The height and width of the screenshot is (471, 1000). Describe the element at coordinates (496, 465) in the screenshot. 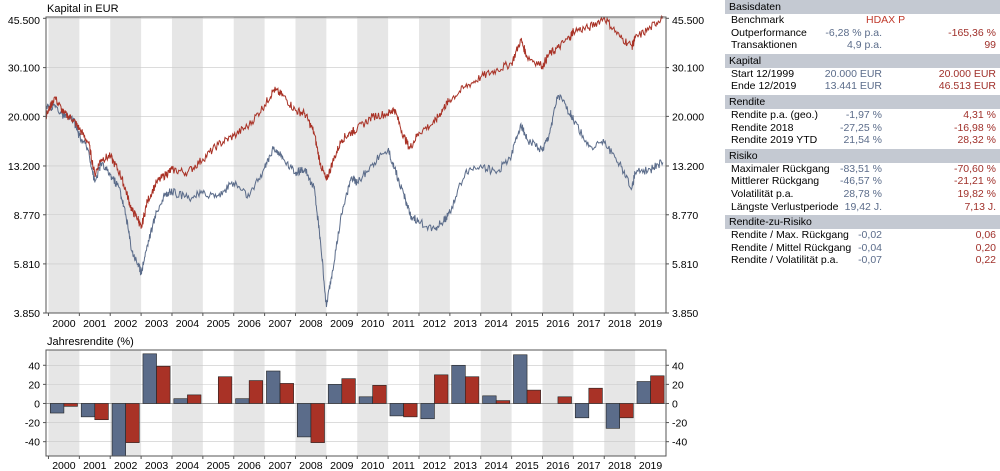

I see `x-tick-label: 2014` at that location.